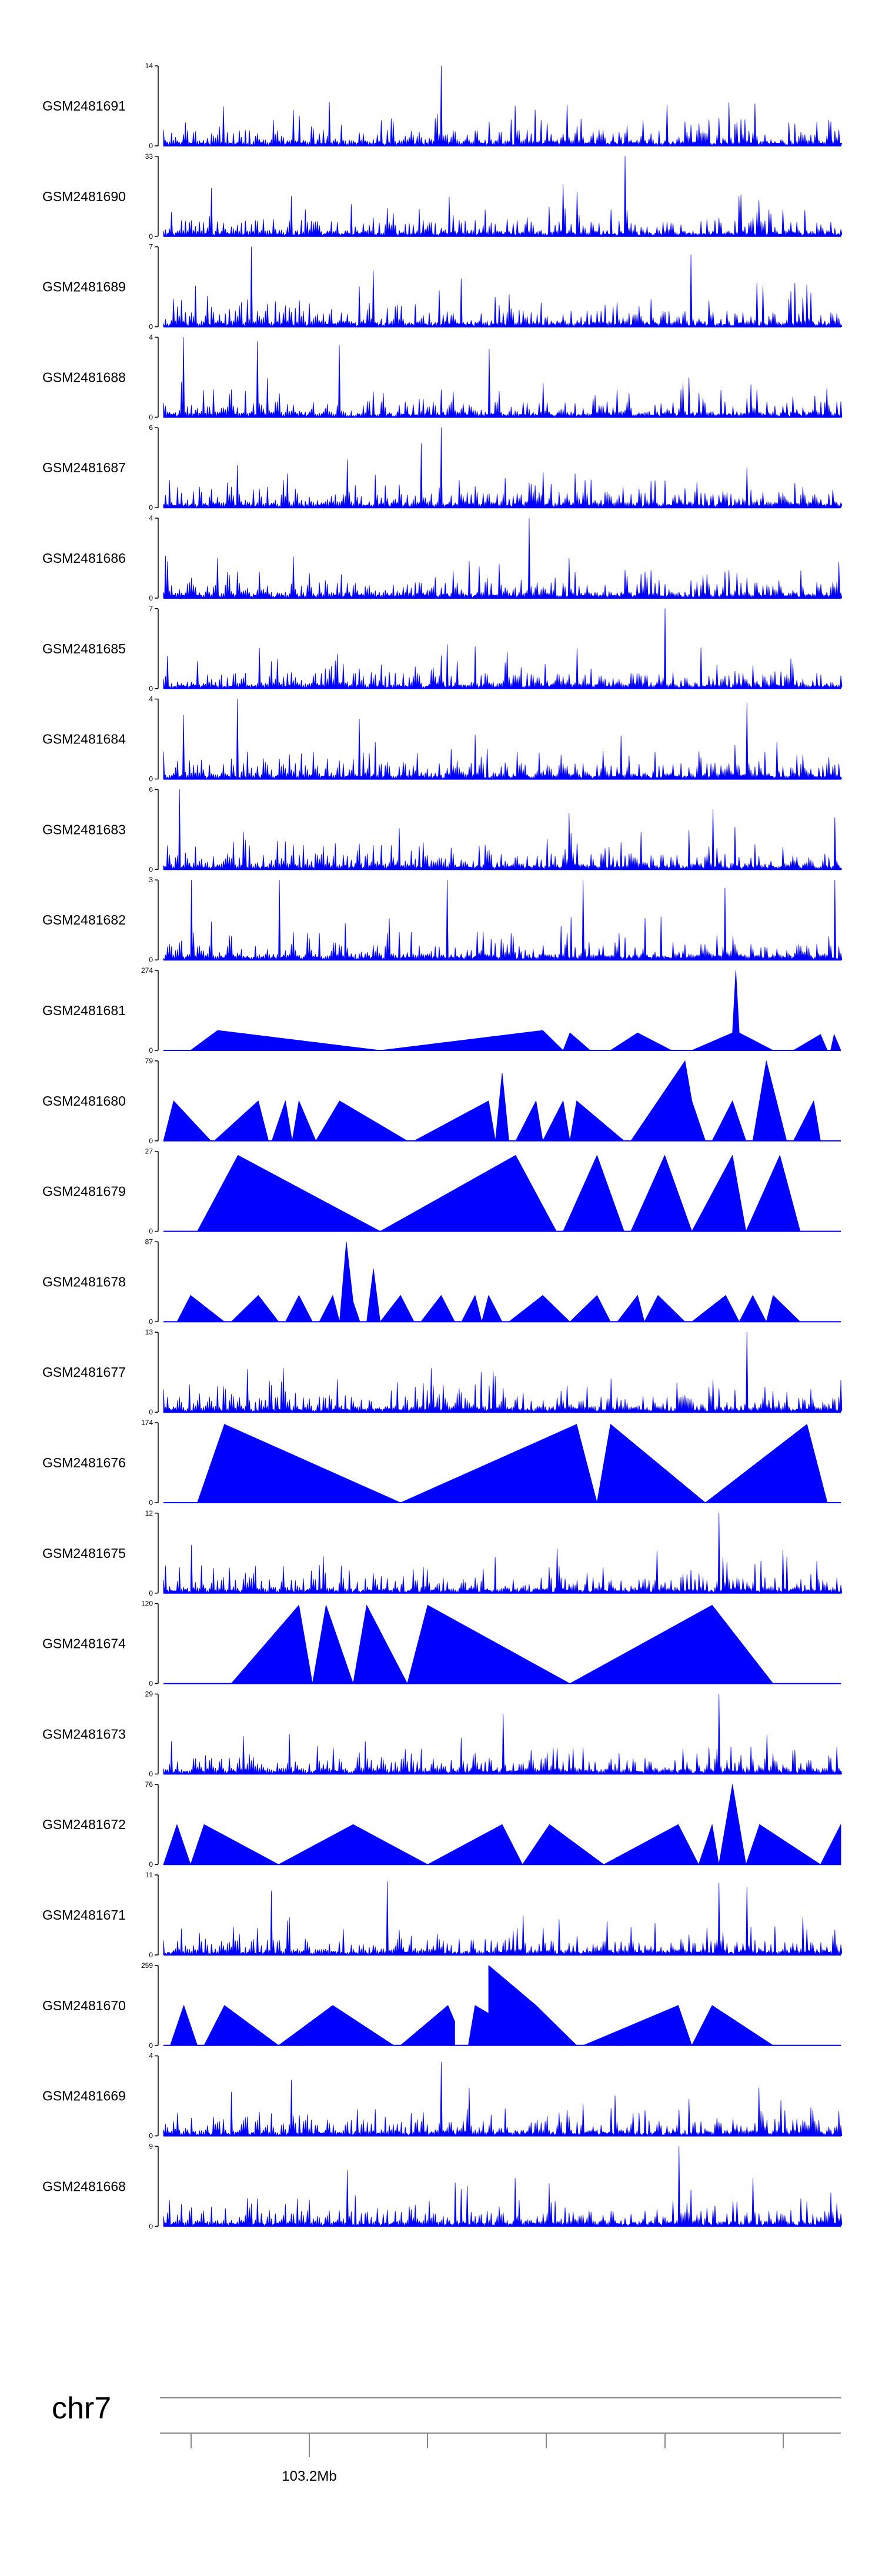 Image resolution: width=882 pixels, height=2576 pixels. I want to click on track: GSM2481691 14 0, so click(442, 106).